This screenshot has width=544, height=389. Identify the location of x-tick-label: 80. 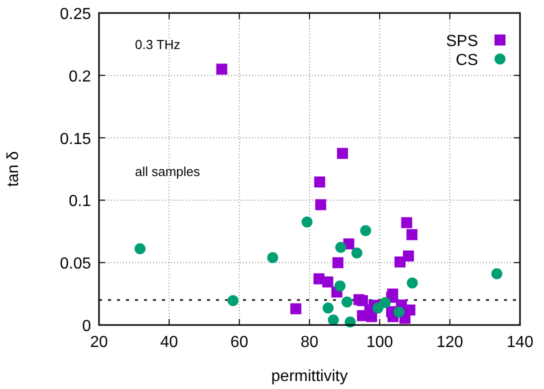
(309, 342).